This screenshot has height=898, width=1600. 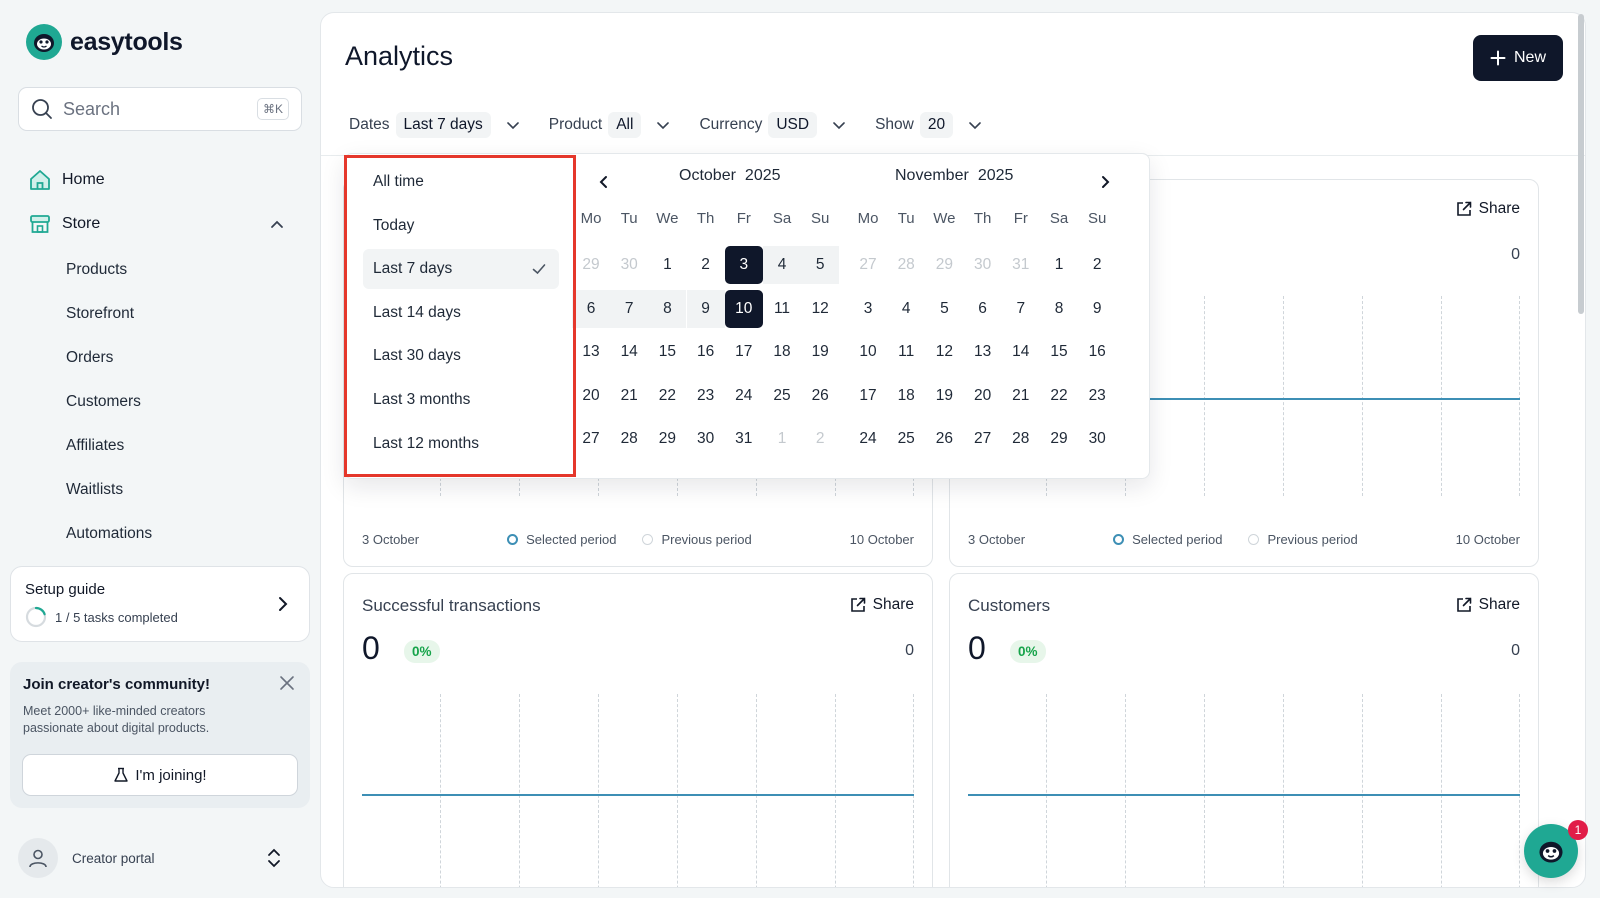 What do you see at coordinates (435, 125) in the screenshot?
I see `dates-filter: Dates Last 7 days` at bounding box center [435, 125].